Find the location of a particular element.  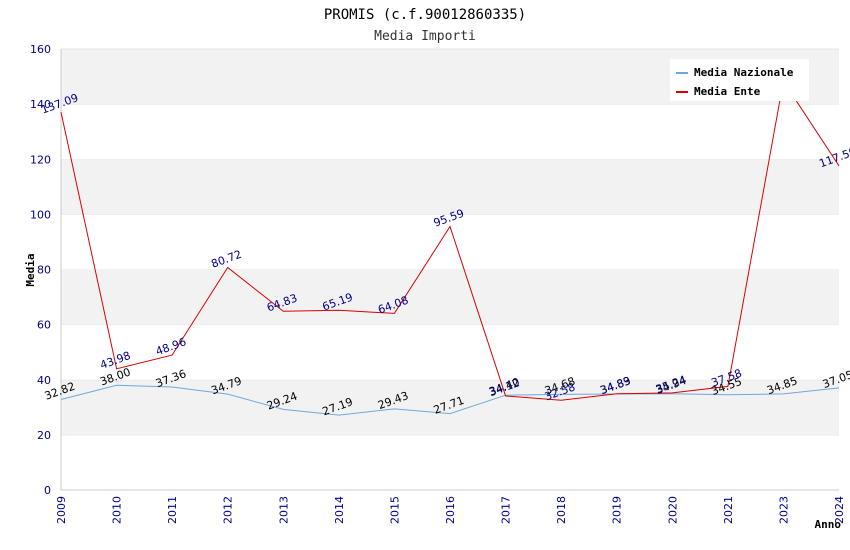

legend-label-ente: Media Ente is located at coordinates (727, 91).